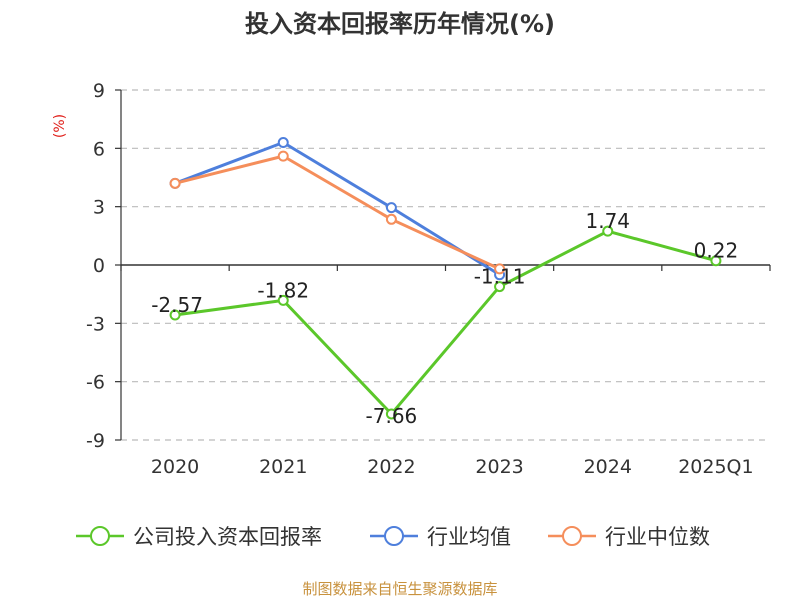 The height and width of the screenshot is (600, 800). I want to click on legend-label: 公司投入资本回报率, so click(227, 537).